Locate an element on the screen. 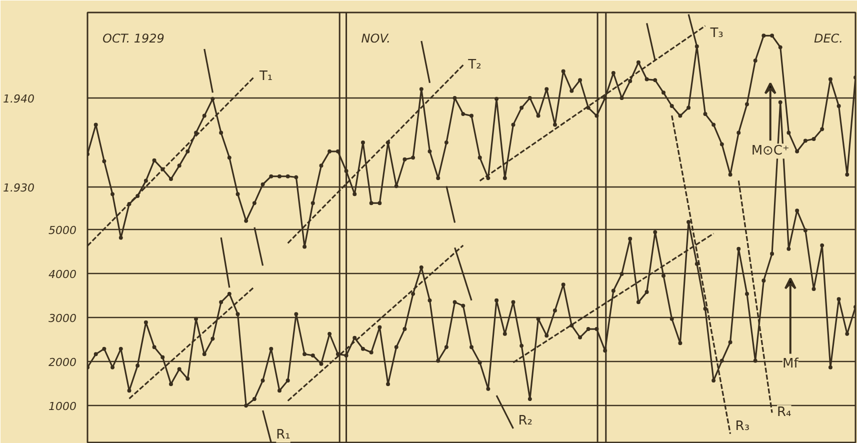  y-tick-label: 5000 is located at coordinates (62, 231).